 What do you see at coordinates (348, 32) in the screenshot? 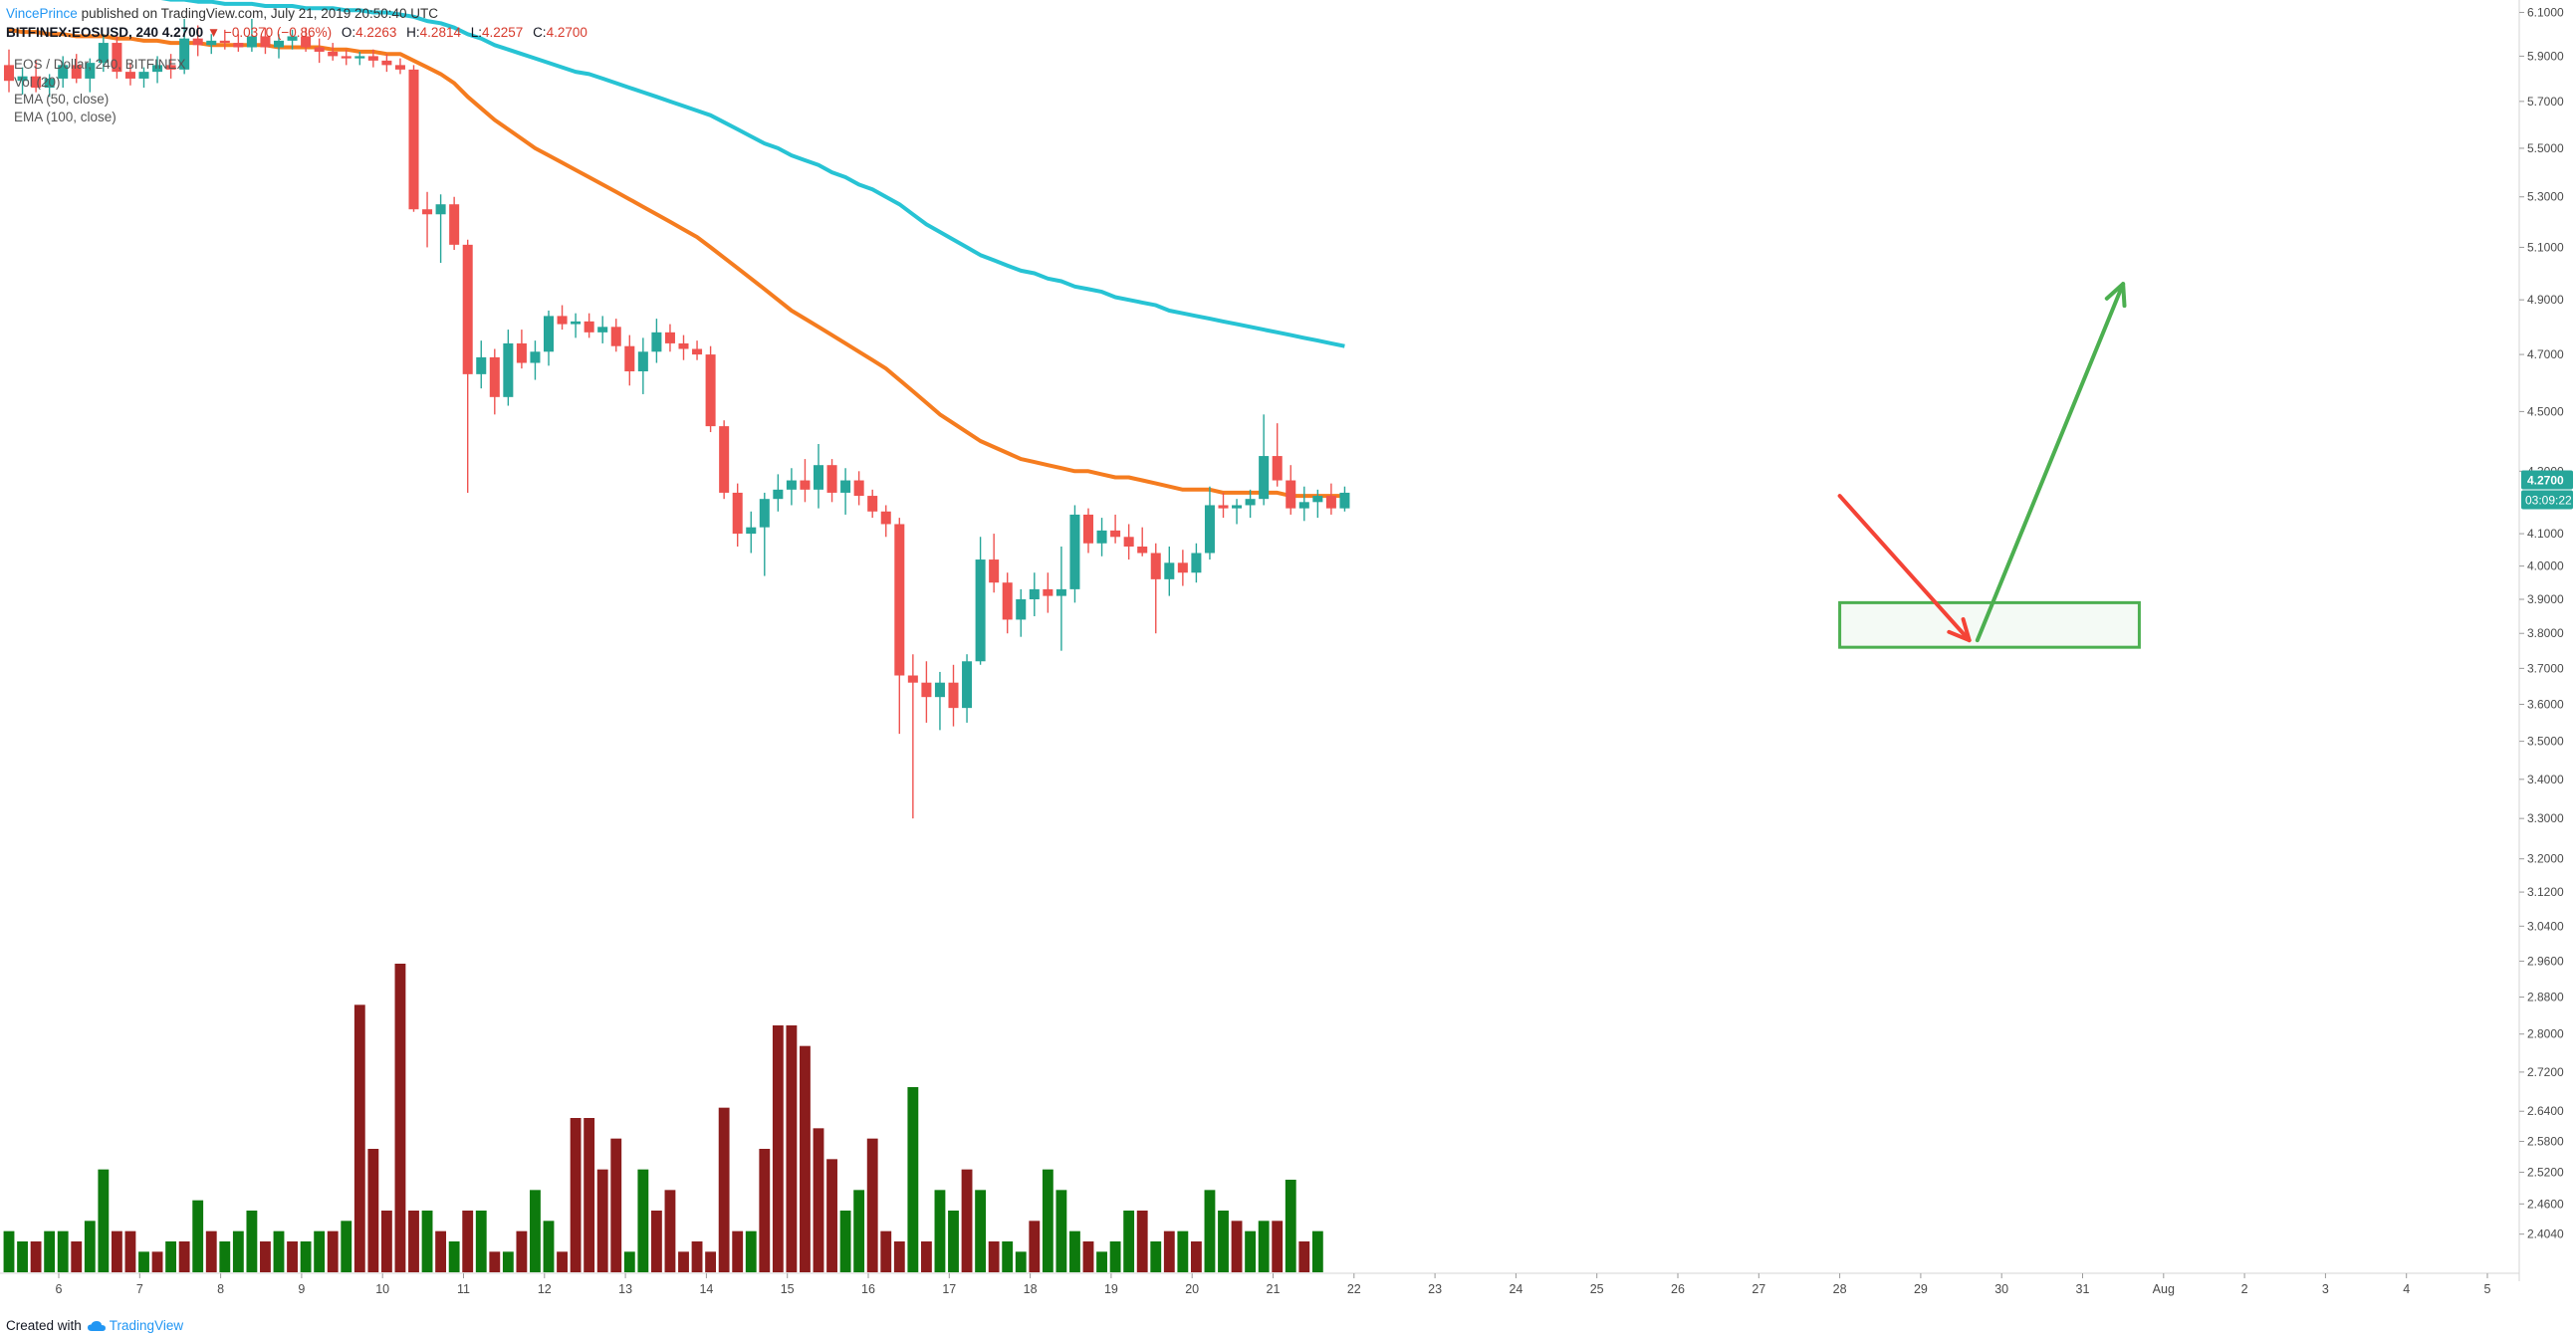
I see `open-label: O:` at bounding box center [348, 32].